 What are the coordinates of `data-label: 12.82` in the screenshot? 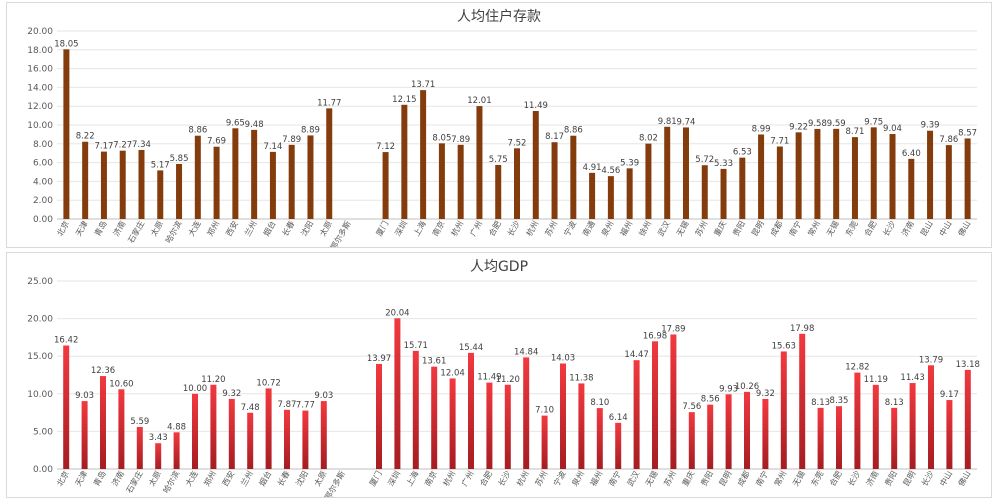 It's located at (857, 368).